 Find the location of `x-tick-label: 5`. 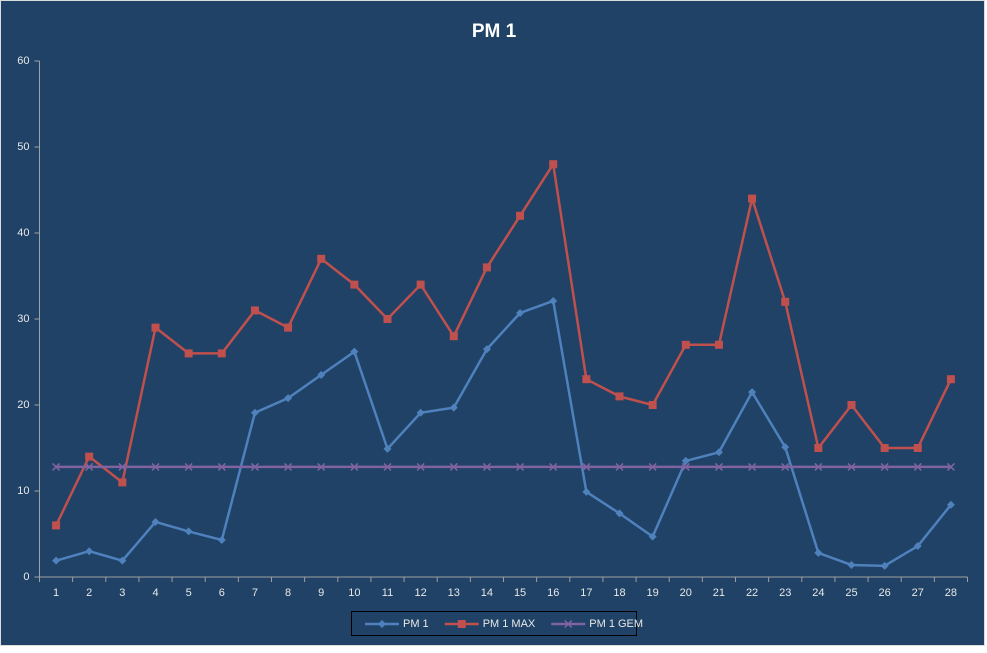

x-tick-label: 5 is located at coordinates (189, 593).